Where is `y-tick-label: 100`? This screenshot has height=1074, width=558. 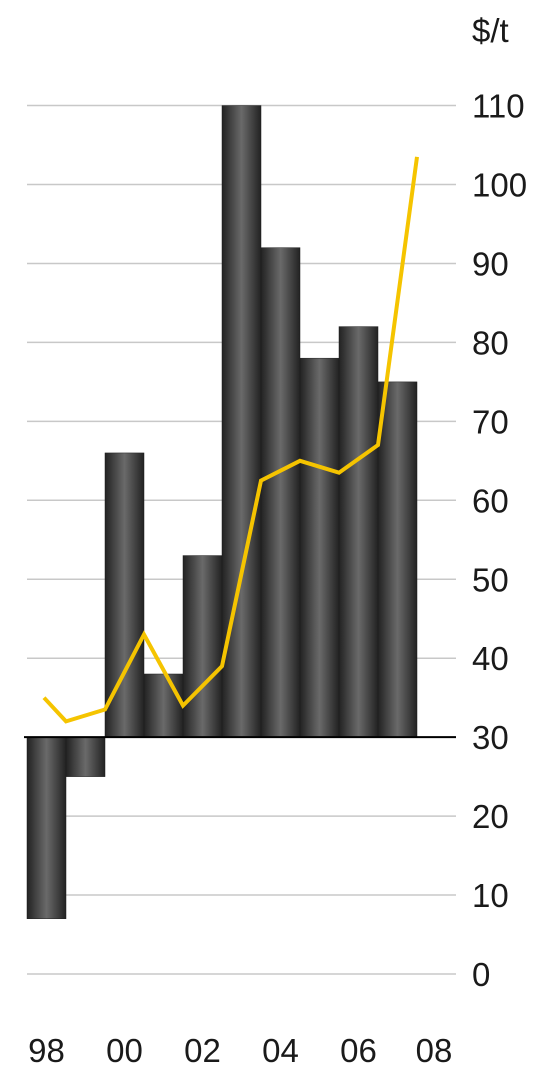
y-tick-label: 100 is located at coordinates (499, 185).